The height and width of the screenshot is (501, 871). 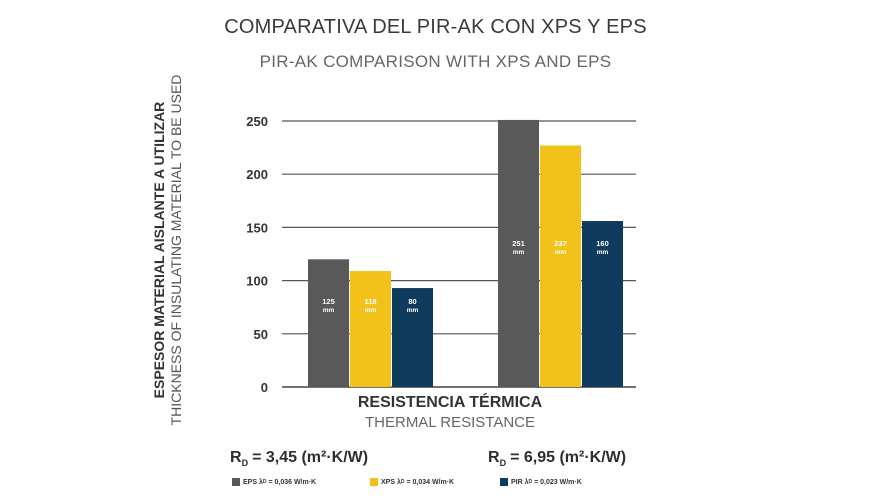 I want to click on bar-value-label: 160, so click(x=602, y=243).